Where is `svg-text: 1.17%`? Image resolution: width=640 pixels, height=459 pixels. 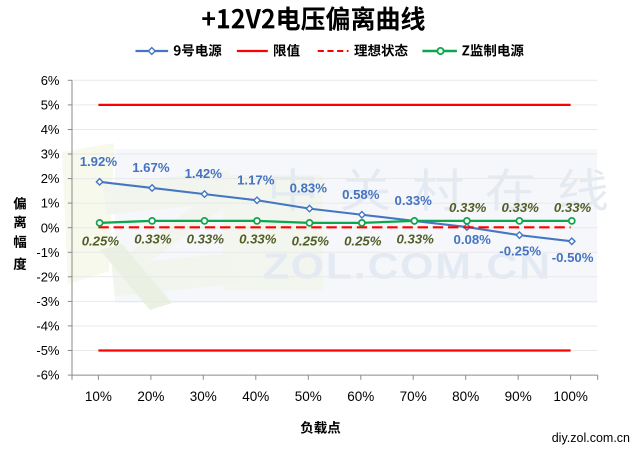 svg-text: 1.17% is located at coordinates (256, 179).